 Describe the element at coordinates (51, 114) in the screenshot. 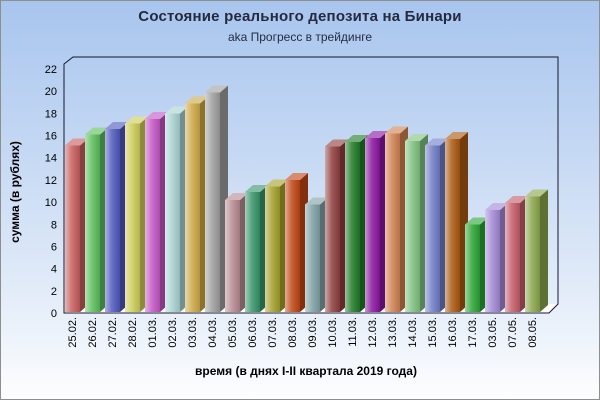

I see `y-tick-label: 18` at that location.